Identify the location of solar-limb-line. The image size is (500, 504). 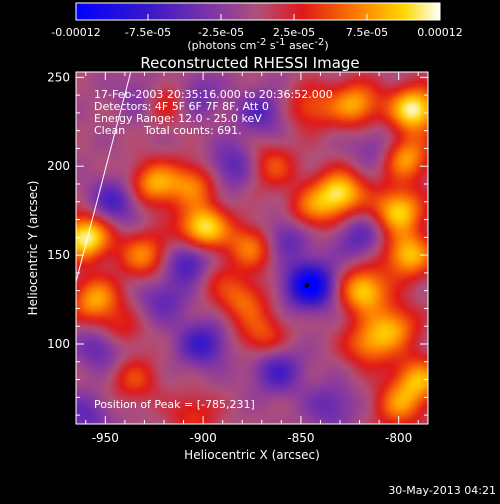
(104, 177).